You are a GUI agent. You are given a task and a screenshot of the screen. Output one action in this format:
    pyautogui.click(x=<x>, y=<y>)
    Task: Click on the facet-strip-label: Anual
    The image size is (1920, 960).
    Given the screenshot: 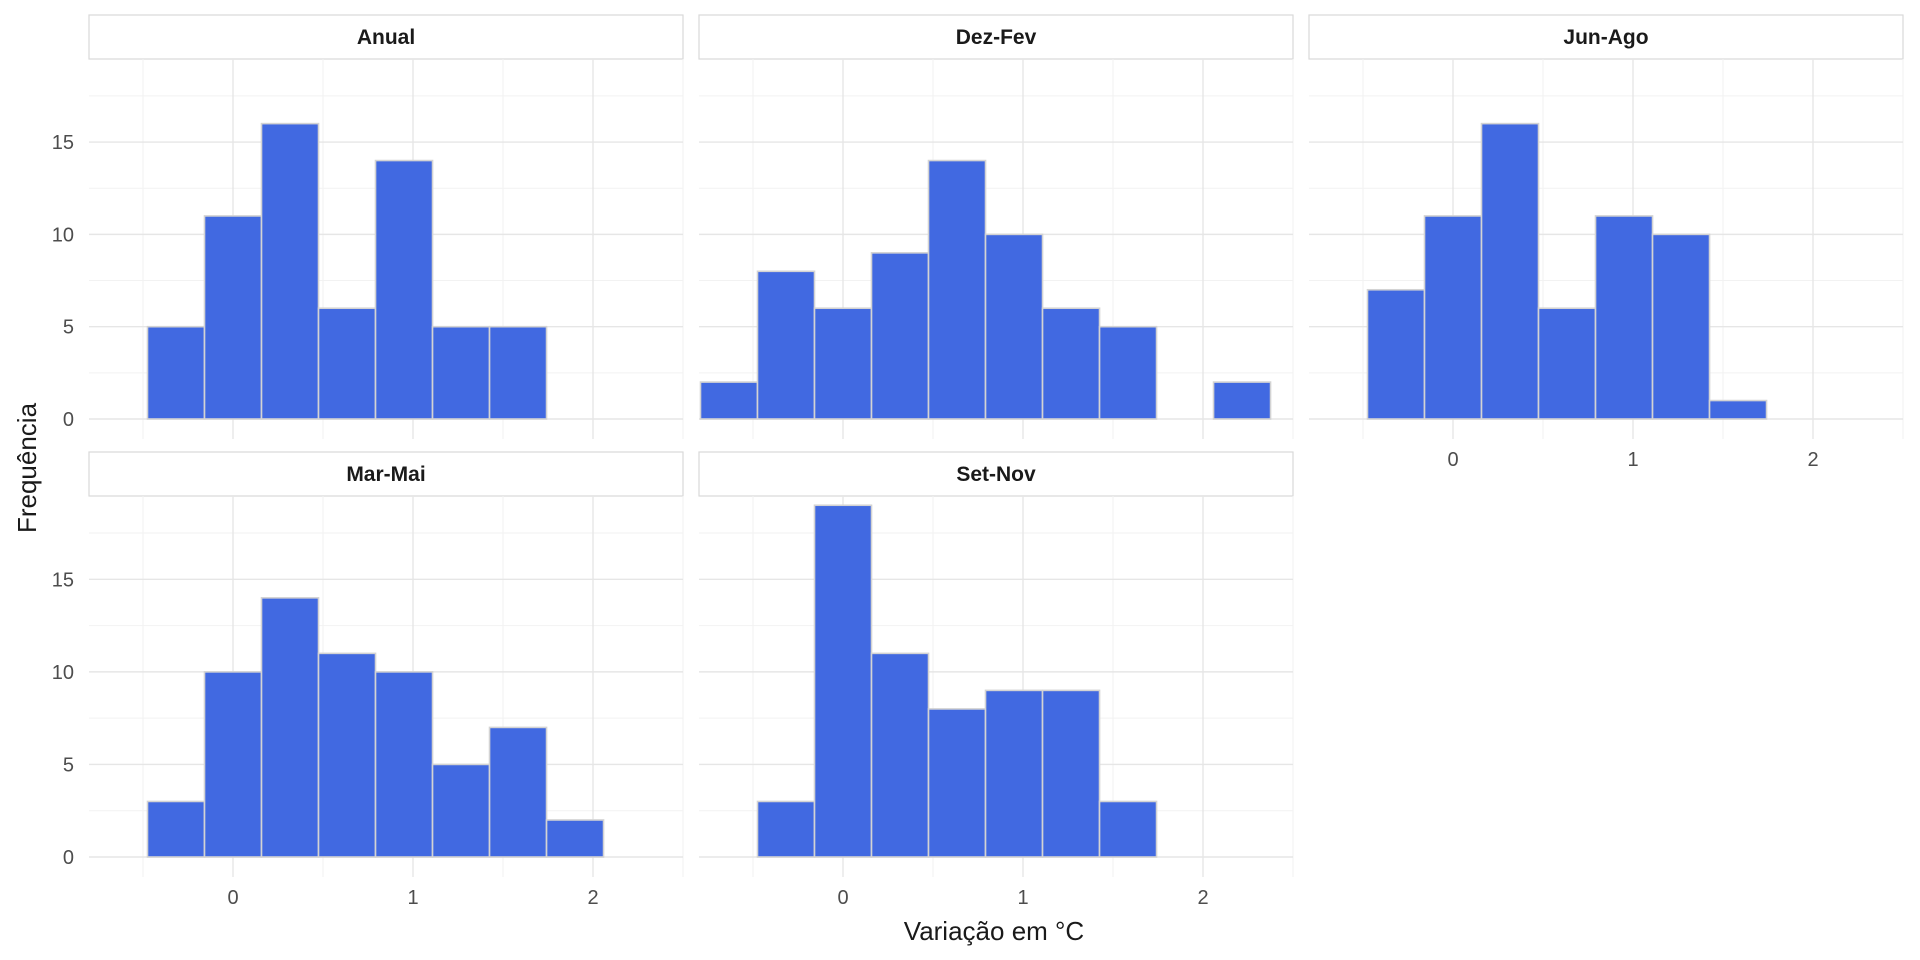 What is the action you would take?
    pyautogui.click(x=386, y=37)
    